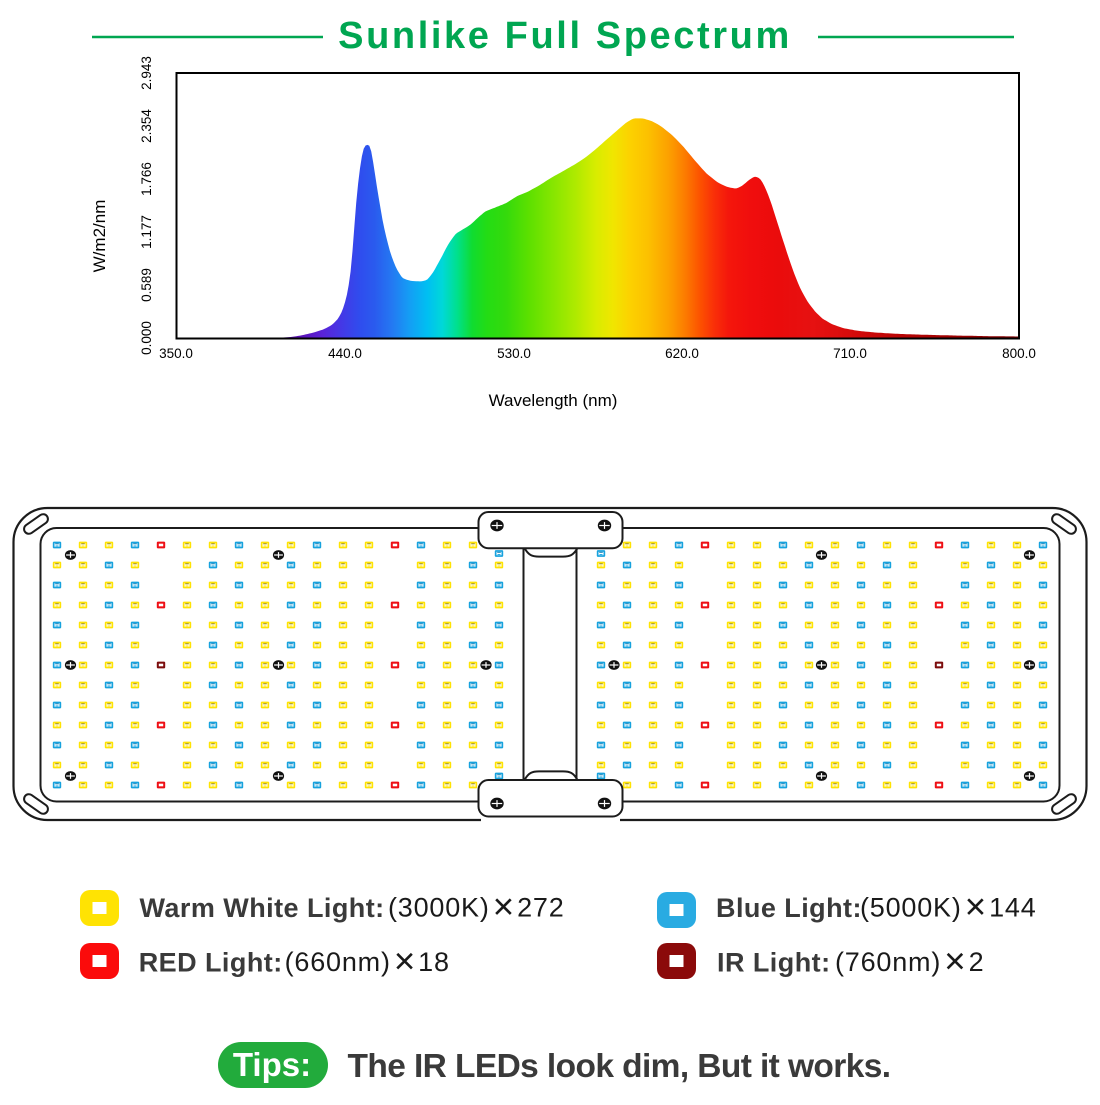 The height and width of the screenshot is (1105, 1100). What do you see at coordinates (146, 73) in the screenshot?
I see `svg-text: 2.943` at bounding box center [146, 73].